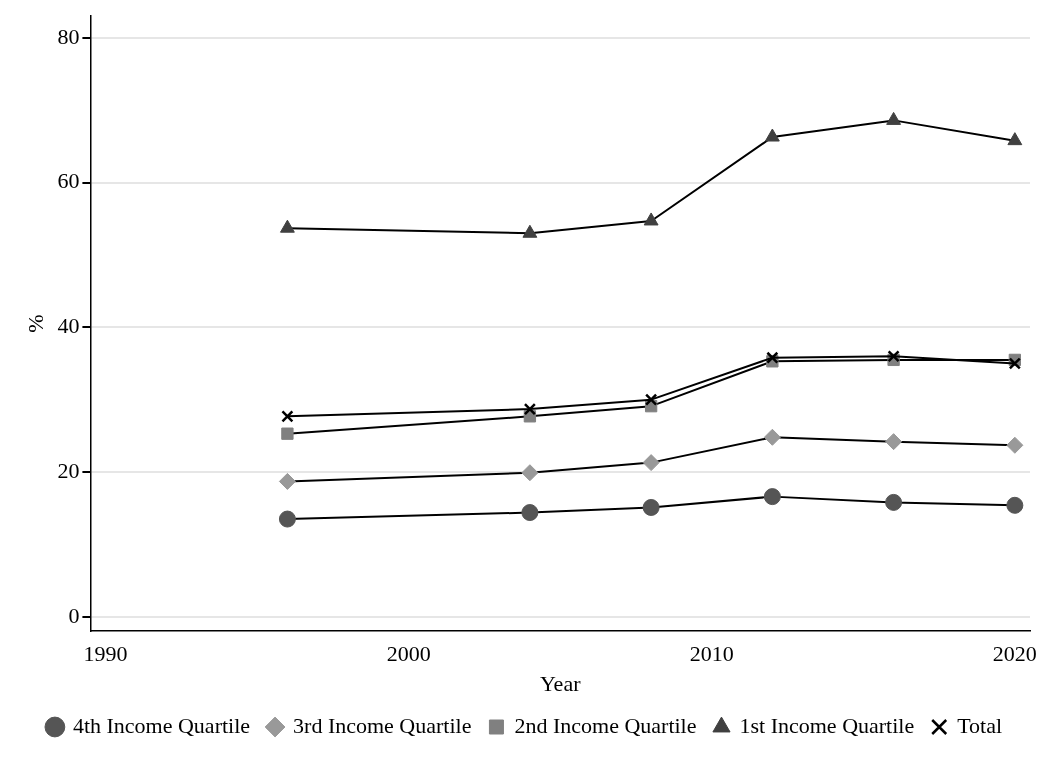 The height and width of the screenshot is (768, 1055). Describe the element at coordinates (711, 654) in the screenshot. I see `x-tick-label: 2010` at that location.